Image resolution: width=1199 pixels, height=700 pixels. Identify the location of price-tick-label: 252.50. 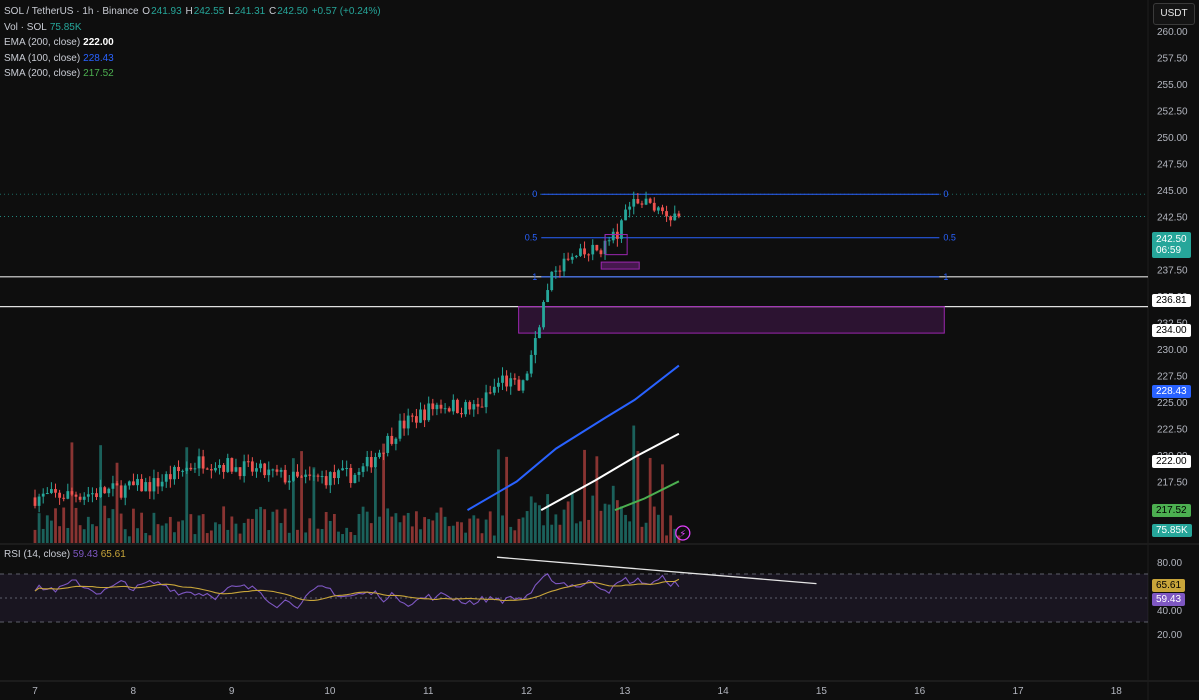
(1172, 112).